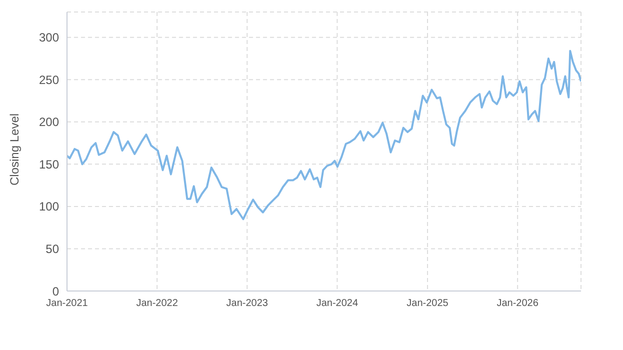 This screenshot has height=350, width=623. Describe the element at coordinates (56, 291) in the screenshot. I see `y-tick-label: 0` at that location.